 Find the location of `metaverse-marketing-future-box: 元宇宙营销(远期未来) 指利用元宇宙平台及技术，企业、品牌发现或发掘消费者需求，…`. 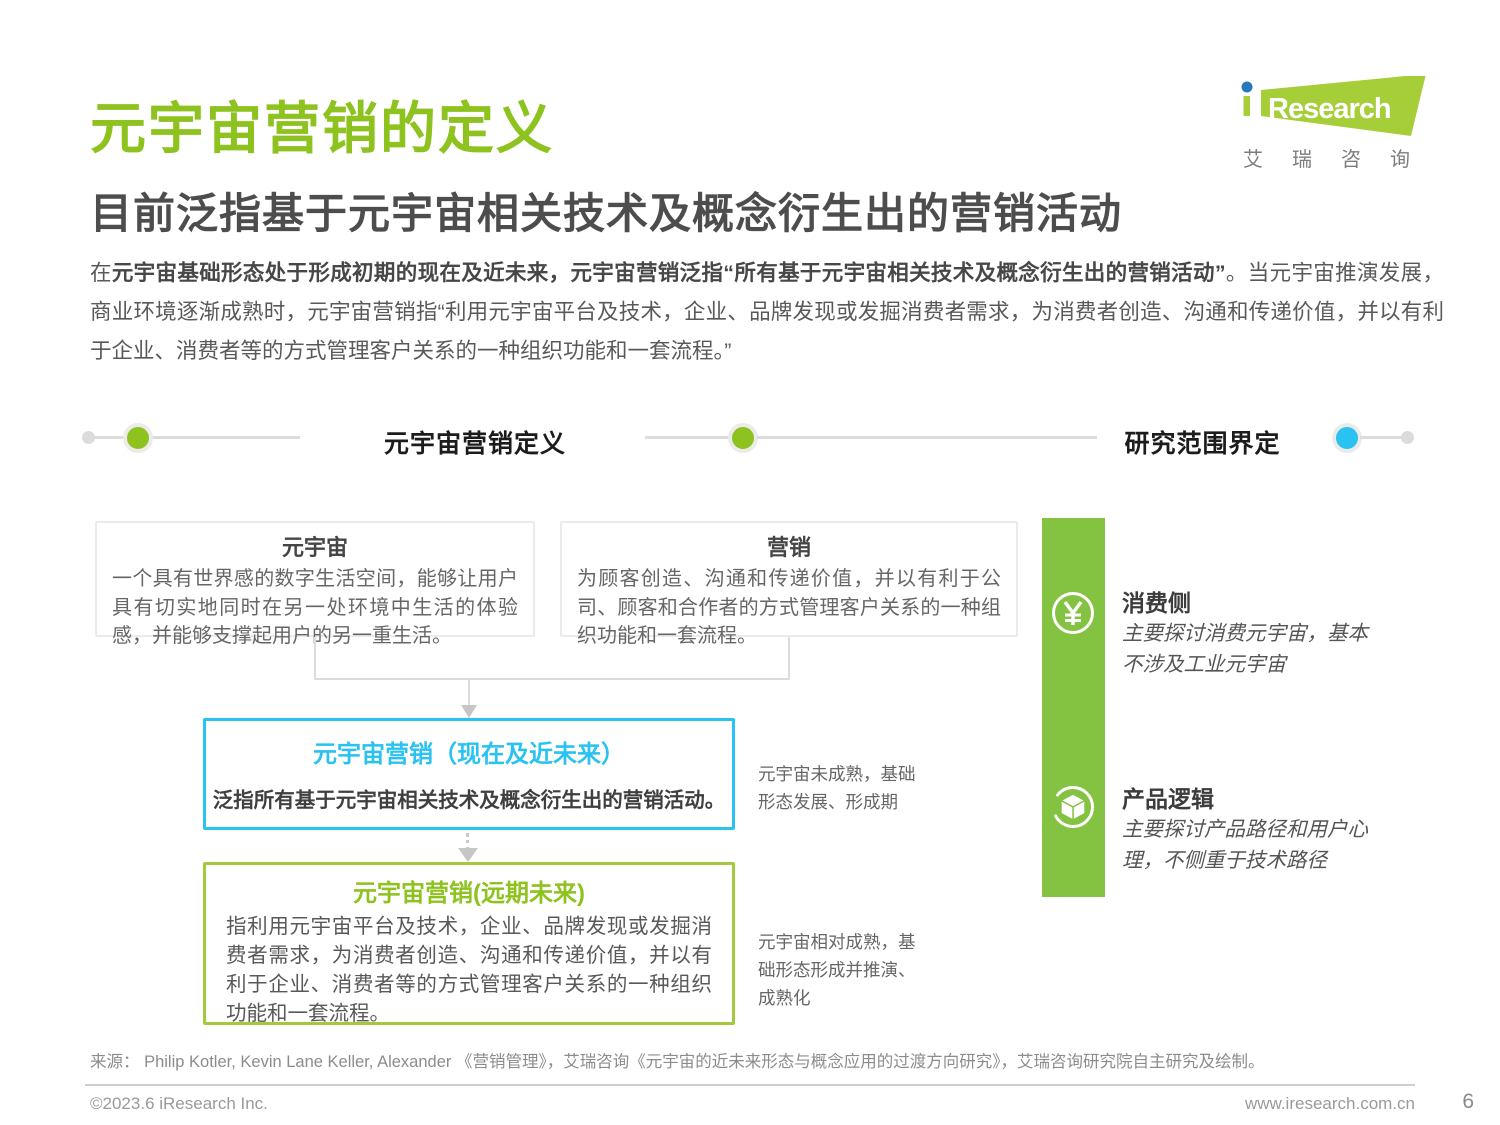

metaverse-marketing-future-box: 元宇宙营销(远期未来) 指利用元宇宙平台及技术，企业、品牌发现或发掘消费者需求，… is located at coordinates (469, 943).